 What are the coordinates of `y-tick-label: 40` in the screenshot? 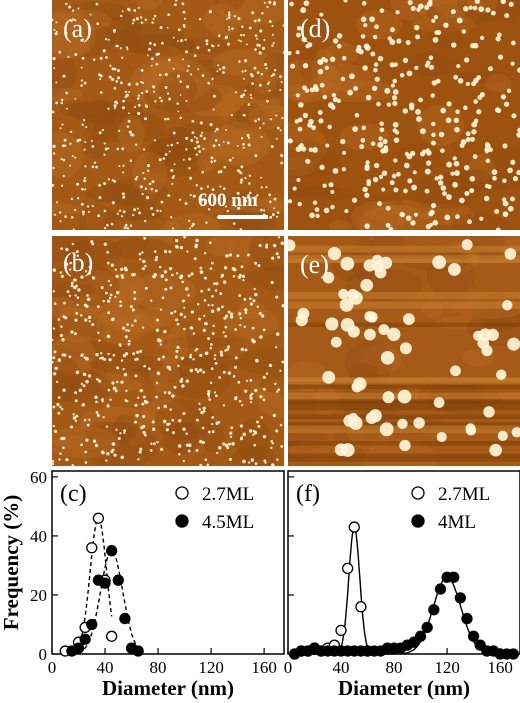 It's located at (38, 536).